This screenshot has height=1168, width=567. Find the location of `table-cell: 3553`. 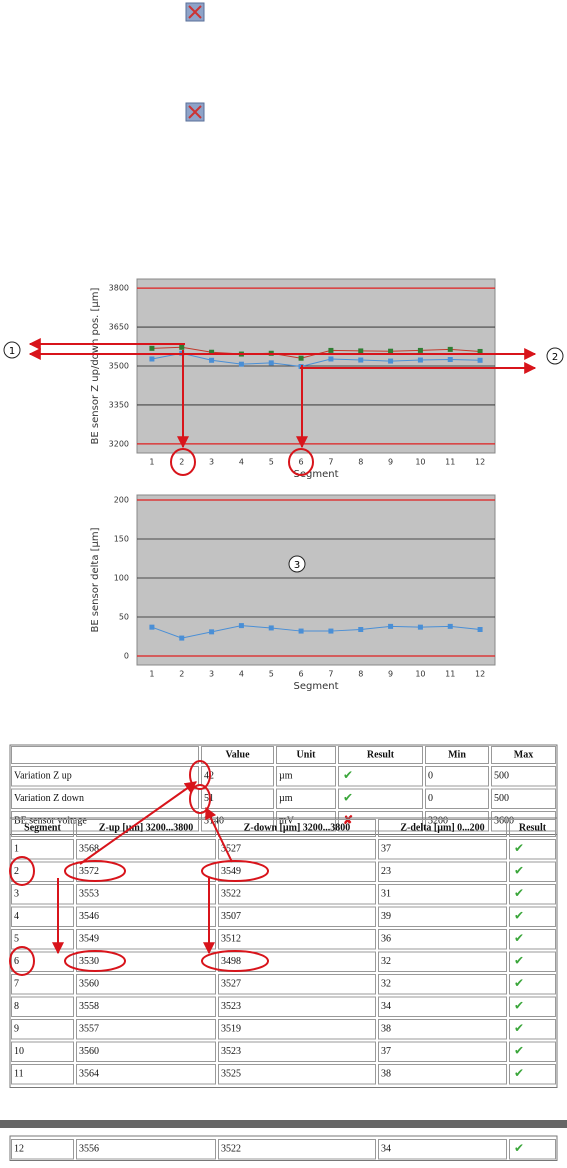

table-cell: 3553 is located at coordinates (89, 894).